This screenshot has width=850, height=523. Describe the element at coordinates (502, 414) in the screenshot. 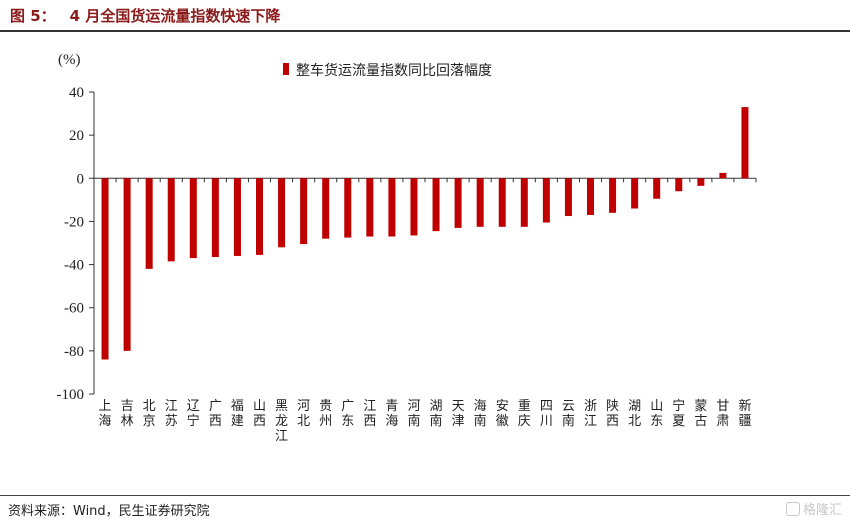

I see `x-tick-label: 安徽` at that location.